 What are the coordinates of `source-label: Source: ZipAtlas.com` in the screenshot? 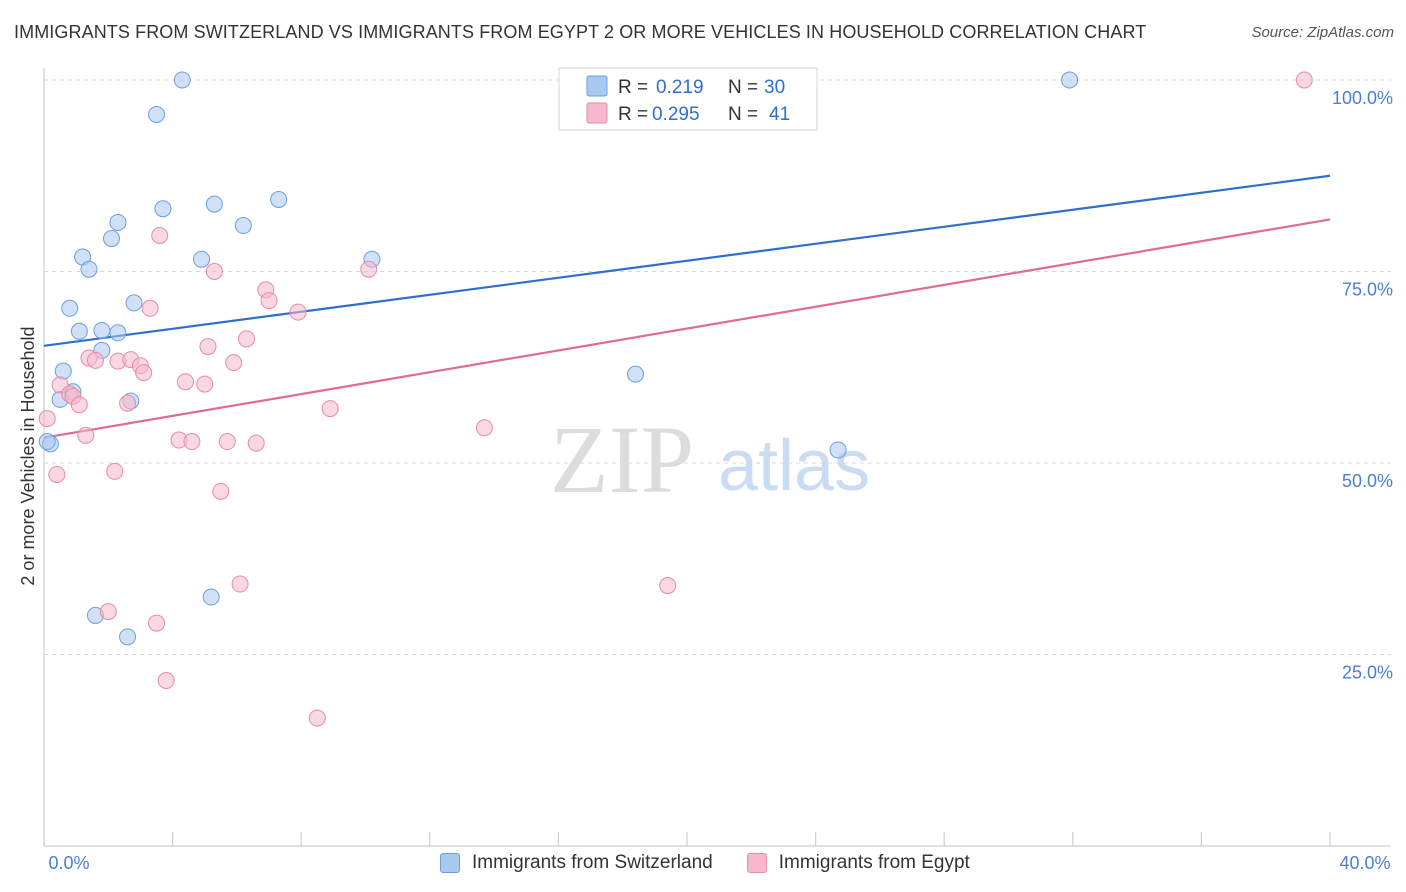 It's located at (1322, 32).